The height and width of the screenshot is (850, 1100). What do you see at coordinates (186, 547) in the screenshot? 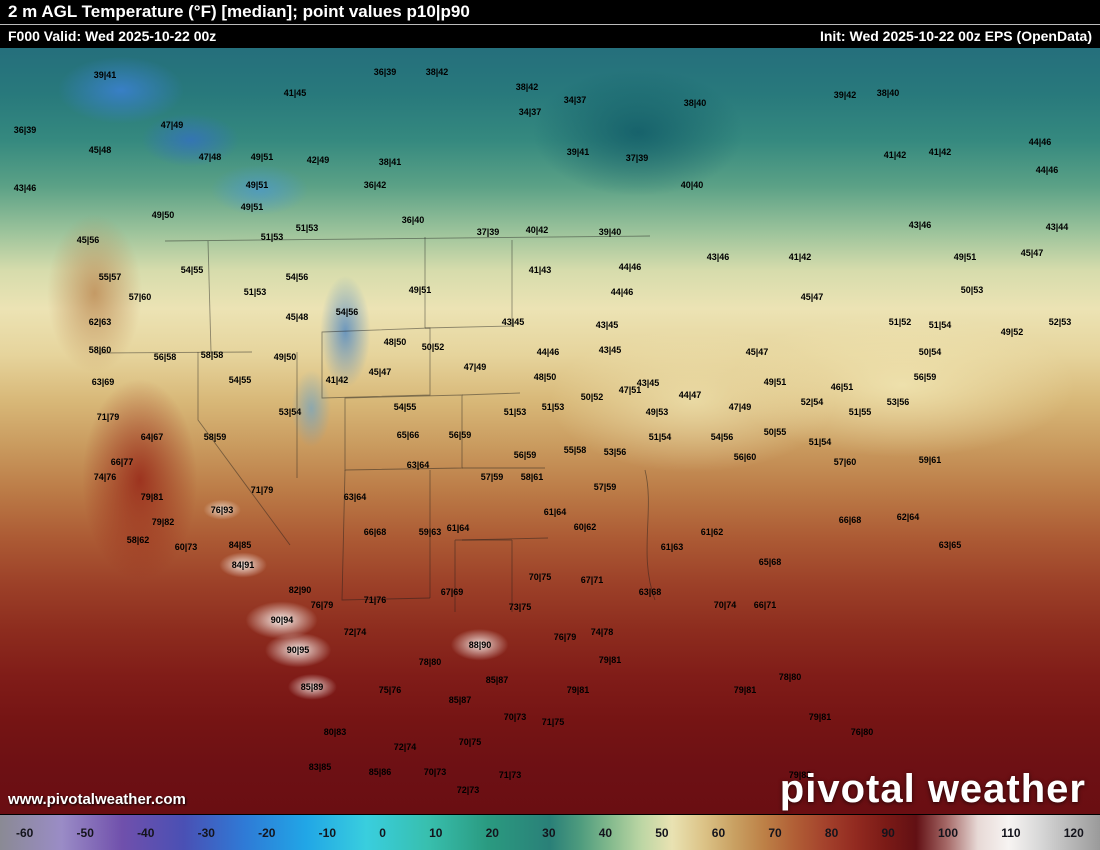
I see `point-value: 60|73` at bounding box center [186, 547].